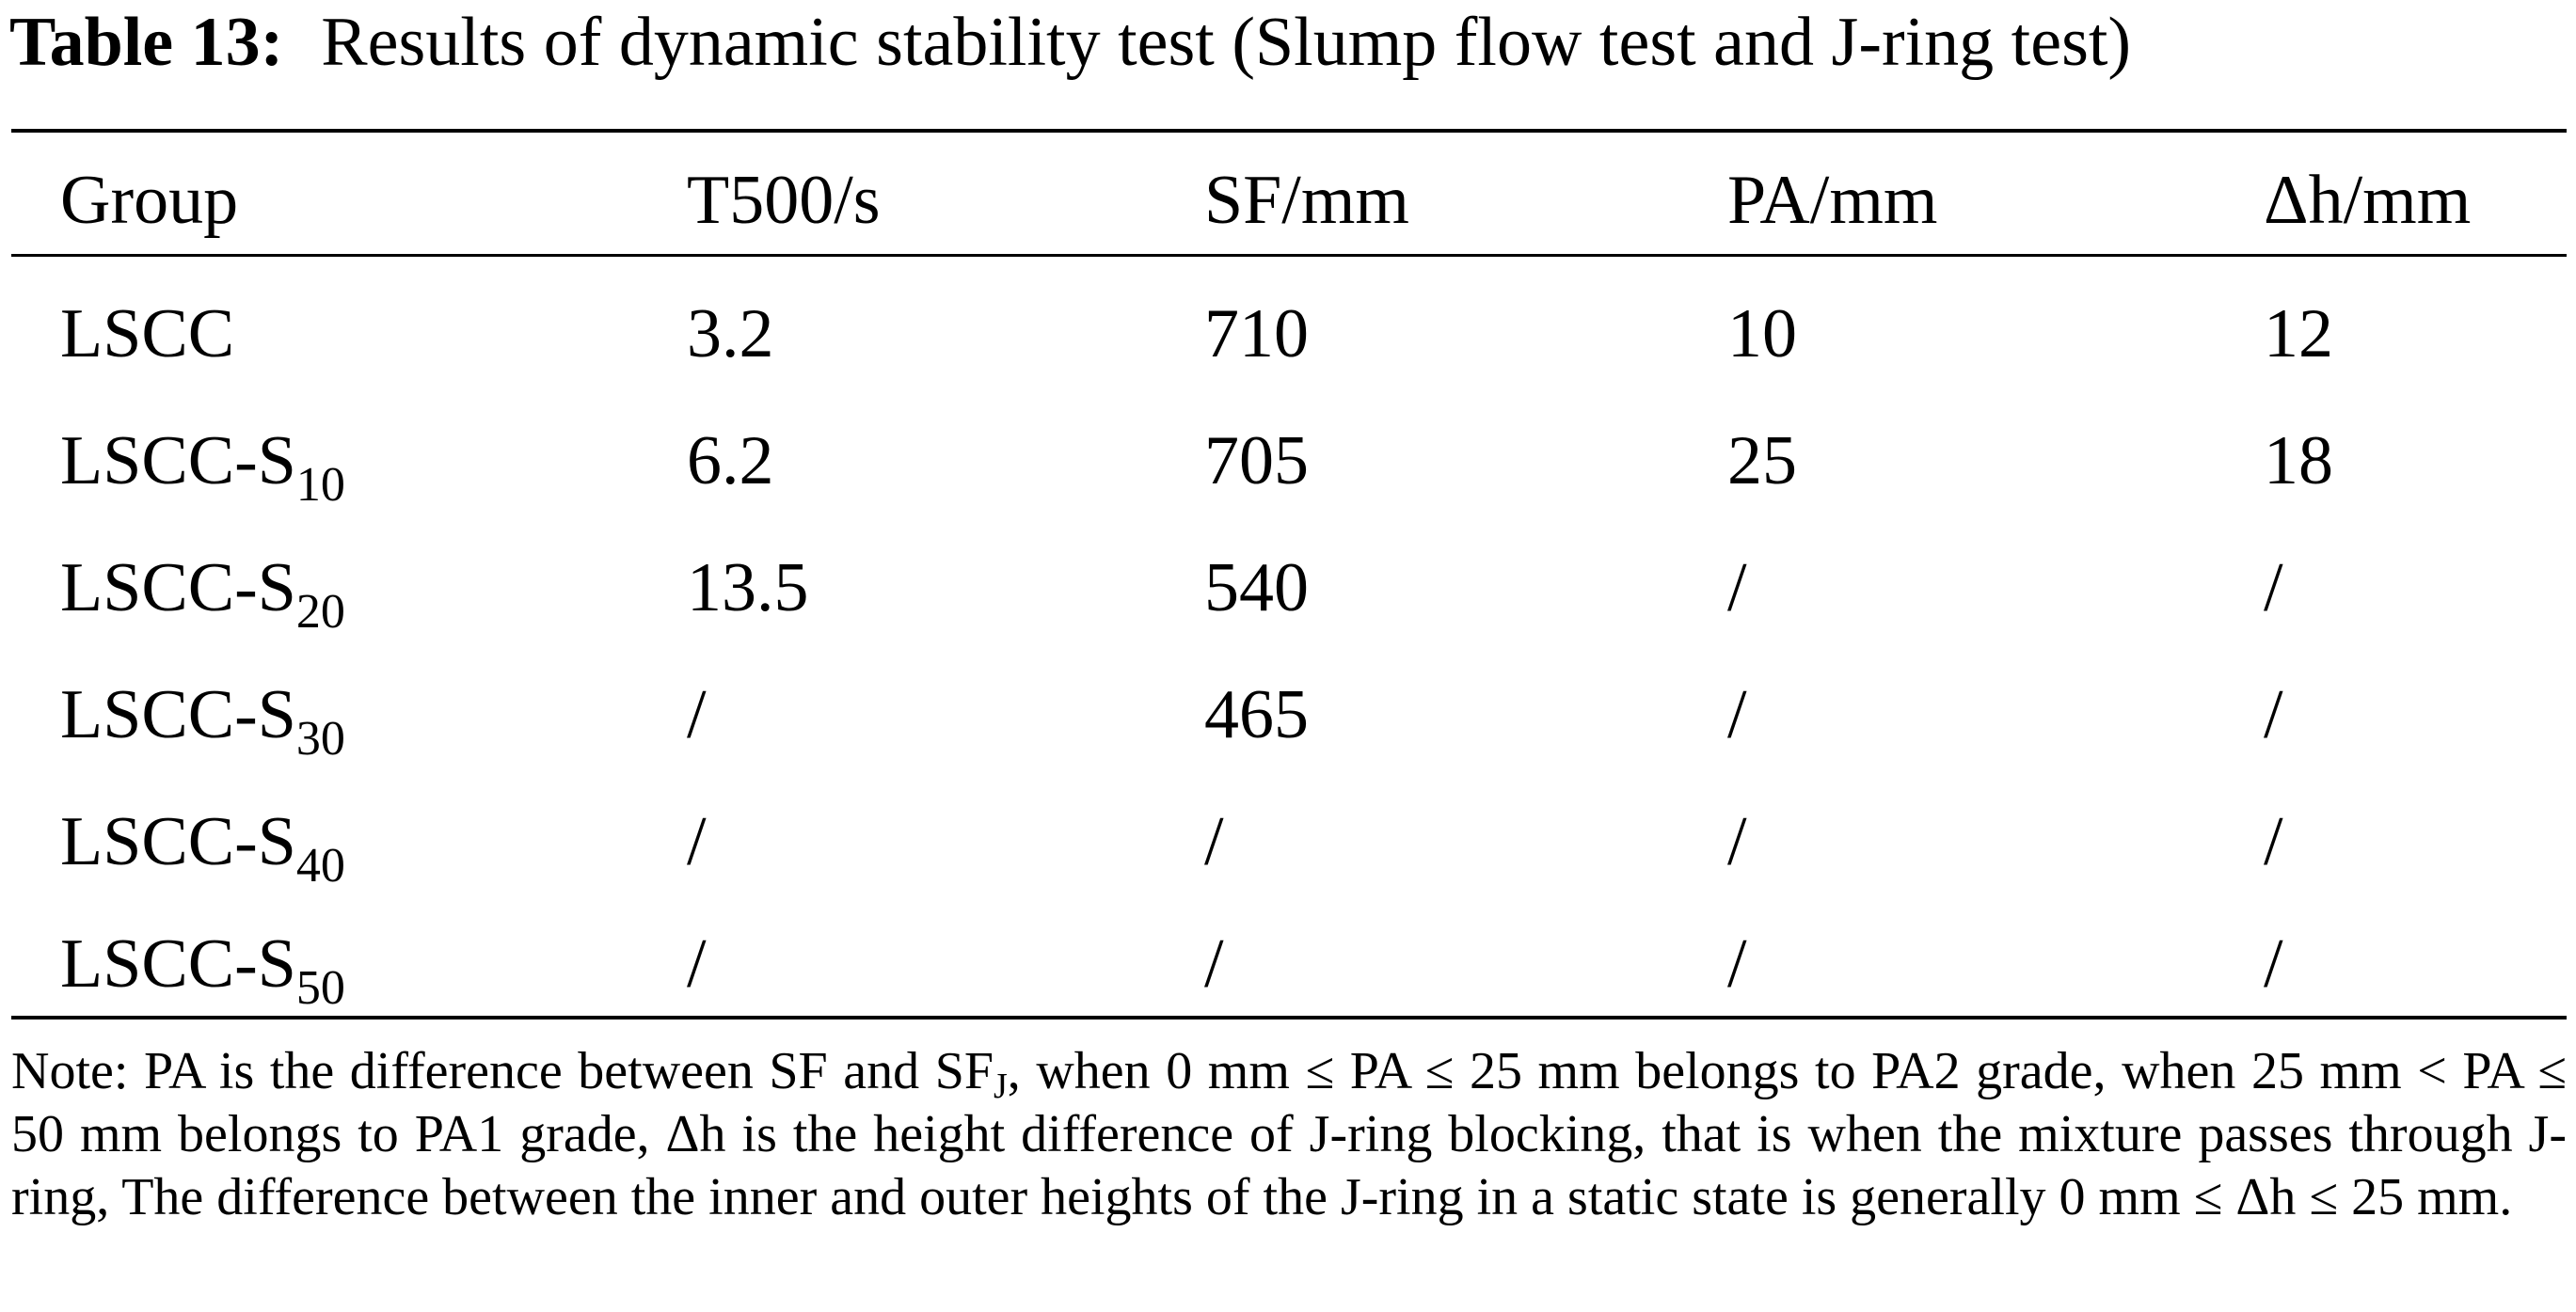 This screenshot has width=2576, height=1312. I want to click on header-pa: PA/mm, so click(1832, 200).